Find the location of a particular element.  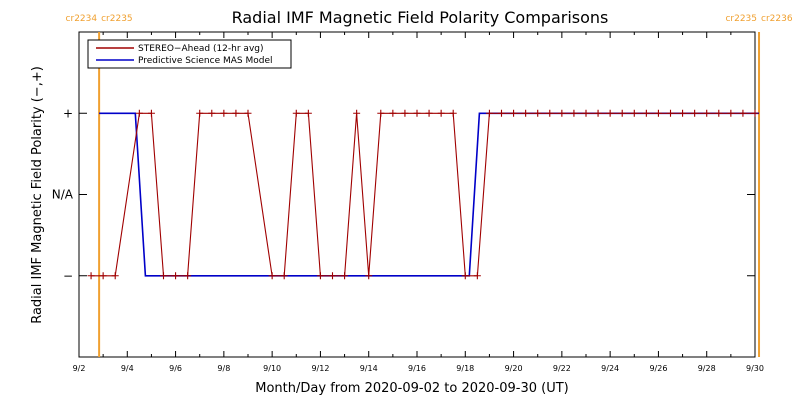

x-tick-label: 9/2 is located at coordinates (79, 368).